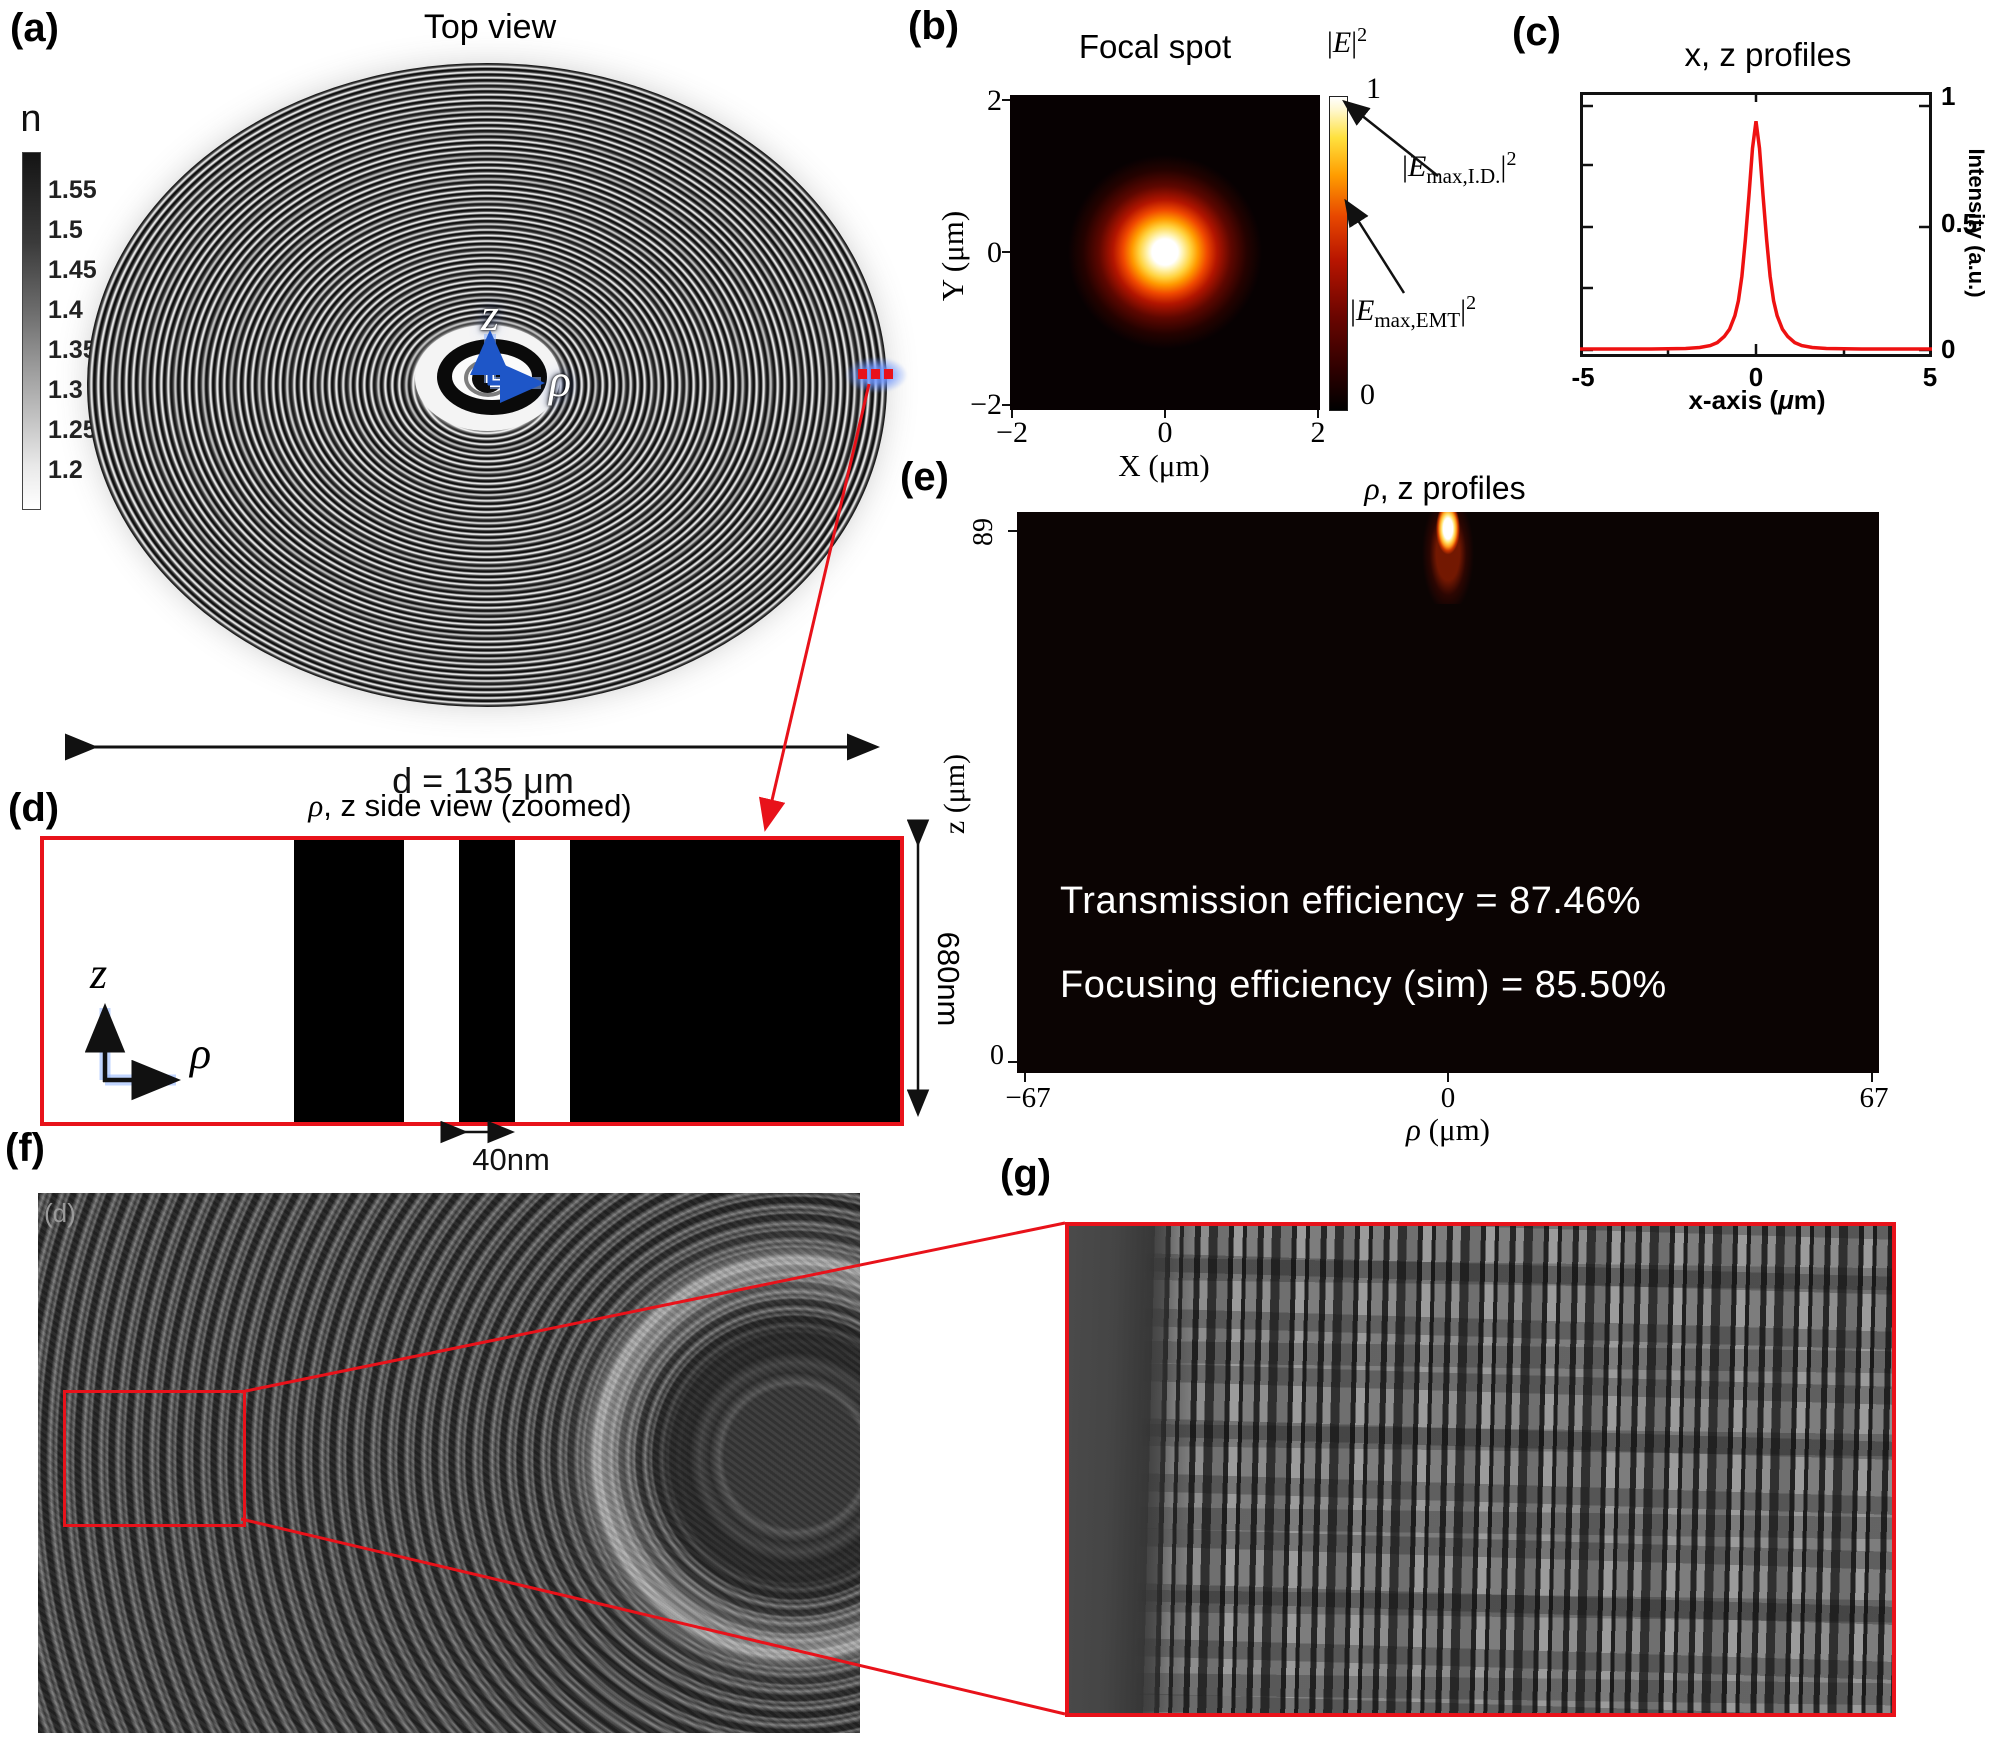 The image size is (1996, 1737). Describe the element at coordinates (483, 780) in the screenshot. I see `lens-diameter-label: d = 135 μm` at that location.